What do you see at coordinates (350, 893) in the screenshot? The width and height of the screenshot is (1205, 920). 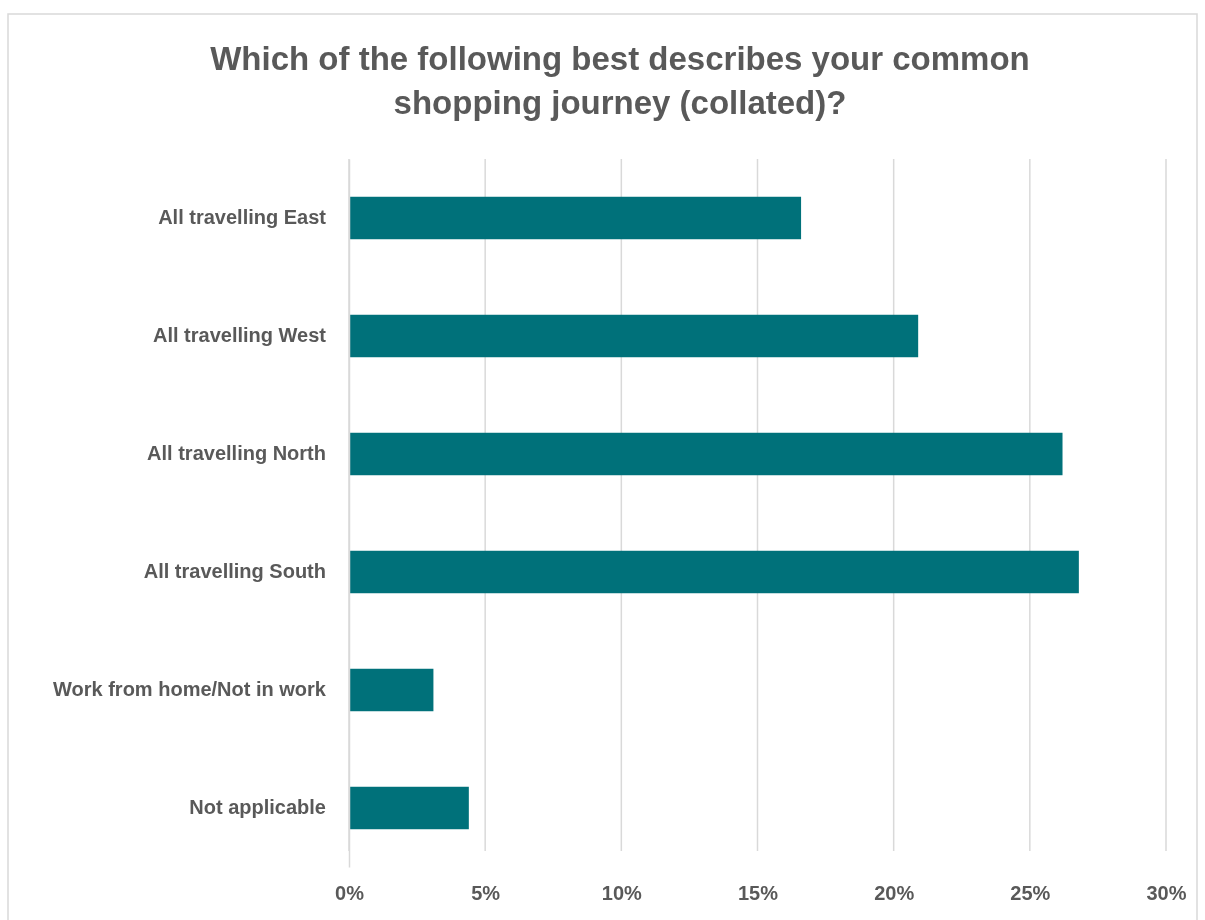 I see `x-tick-label: 0%` at bounding box center [350, 893].